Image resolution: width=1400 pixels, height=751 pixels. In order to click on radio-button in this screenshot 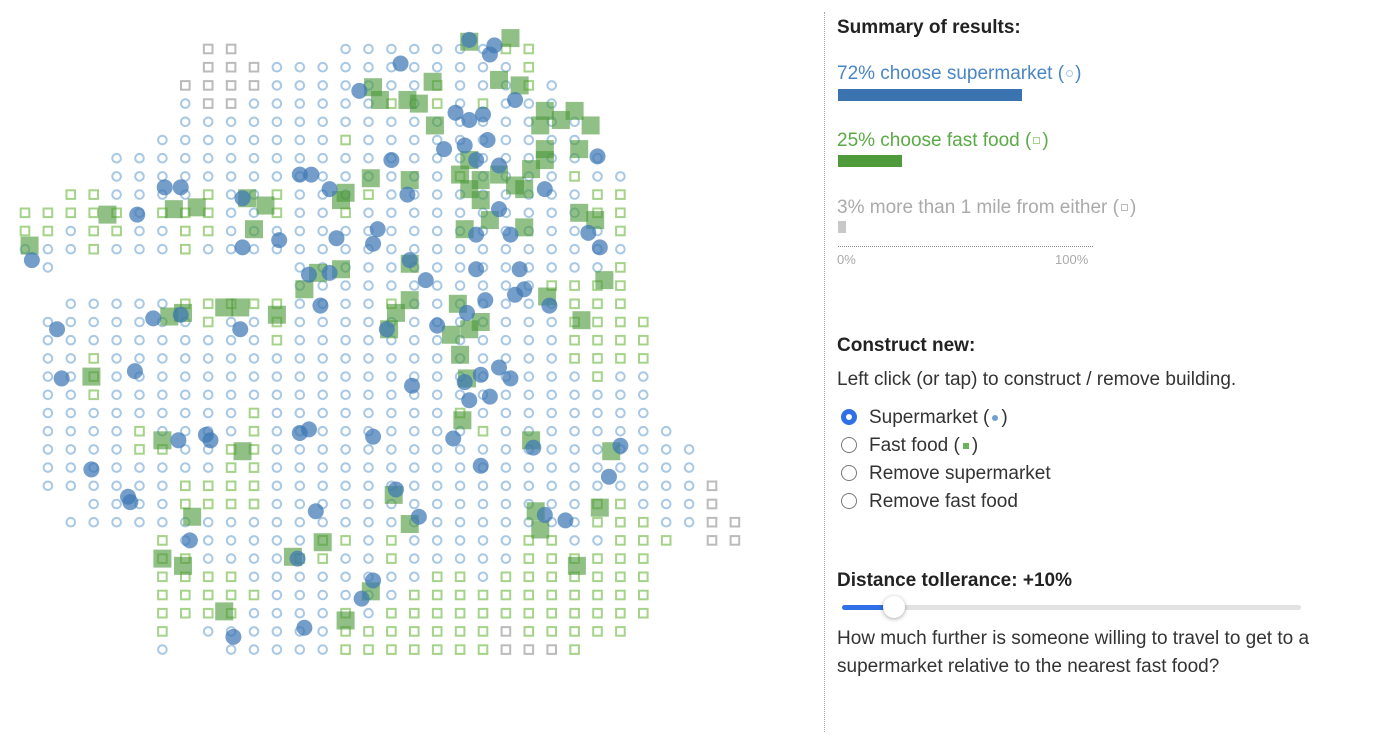, I will do `click(849, 501)`.